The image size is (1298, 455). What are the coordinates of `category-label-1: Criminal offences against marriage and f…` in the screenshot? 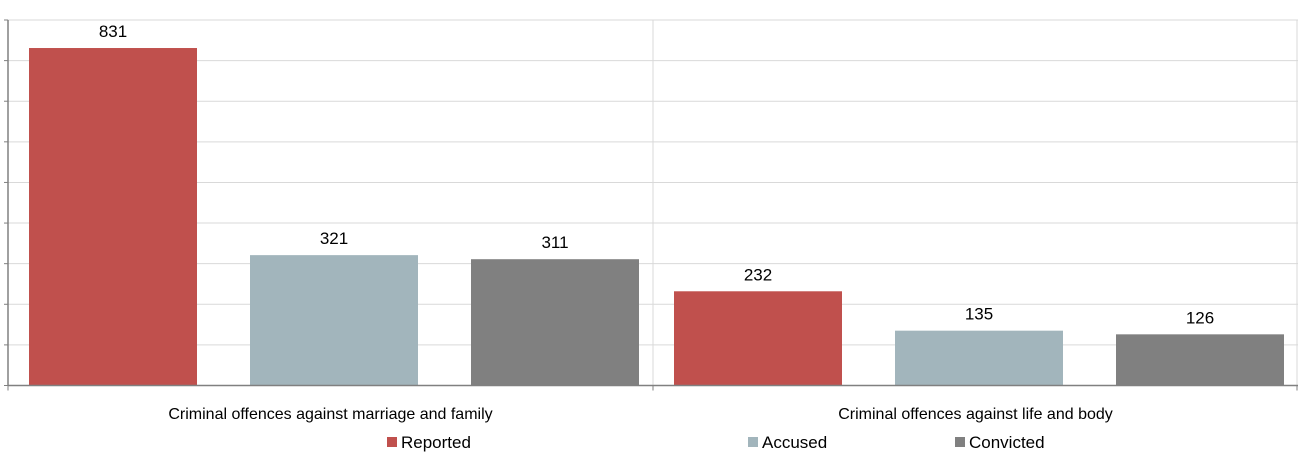 It's located at (330, 414).